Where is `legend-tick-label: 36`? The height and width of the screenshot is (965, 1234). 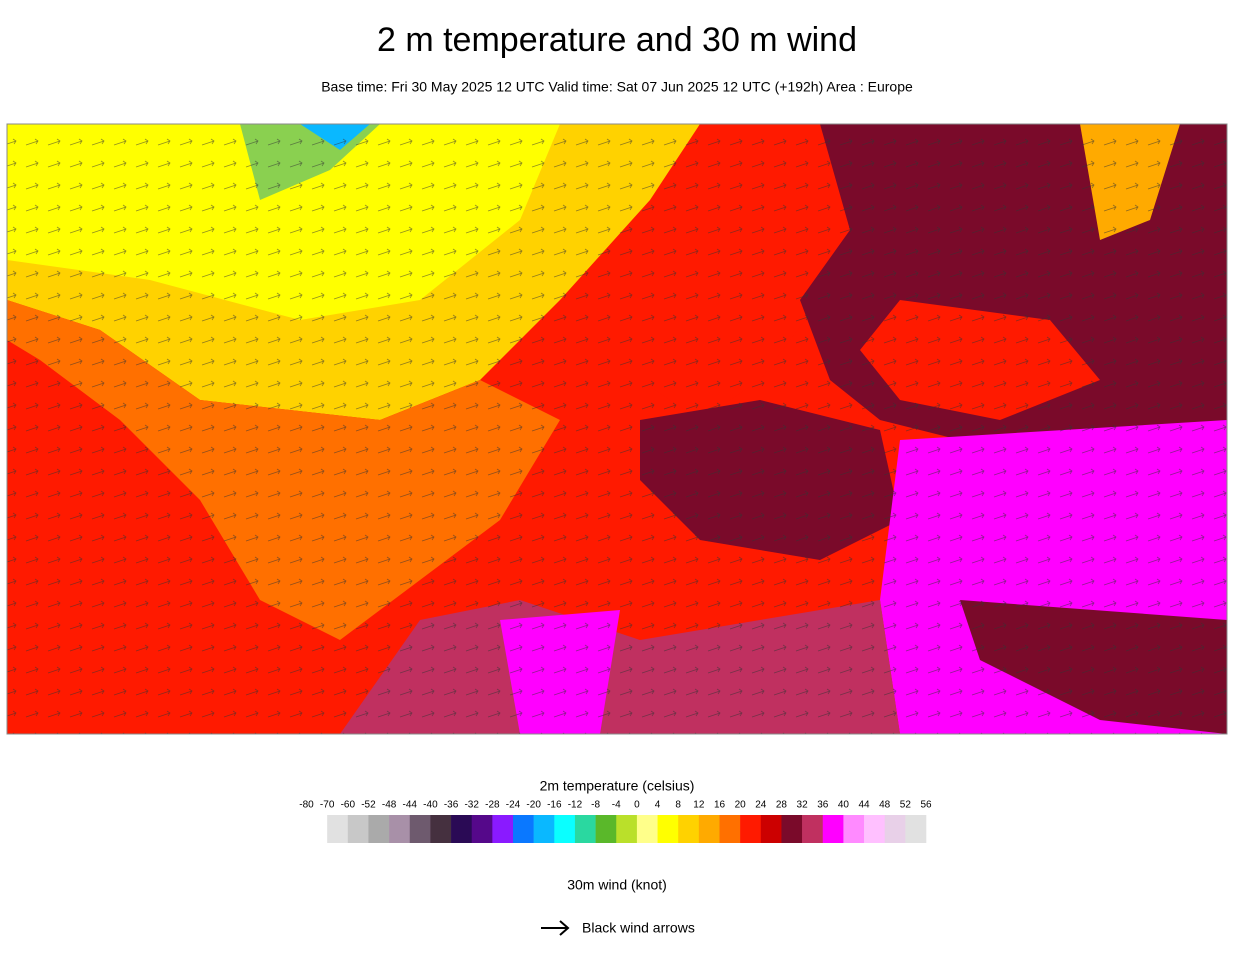
legend-tick-label: 36 is located at coordinates (823, 805).